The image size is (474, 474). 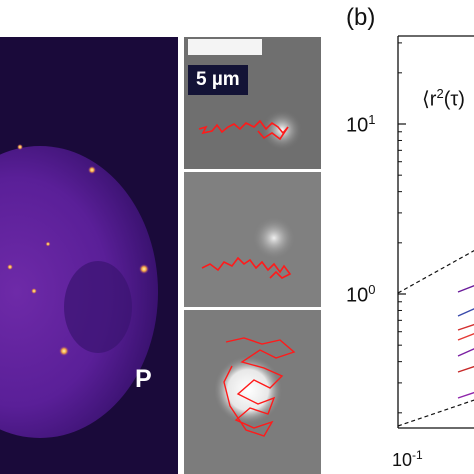 What do you see at coordinates (98, 307) in the screenshot?
I see `nucleolus-region` at bounding box center [98, 307].